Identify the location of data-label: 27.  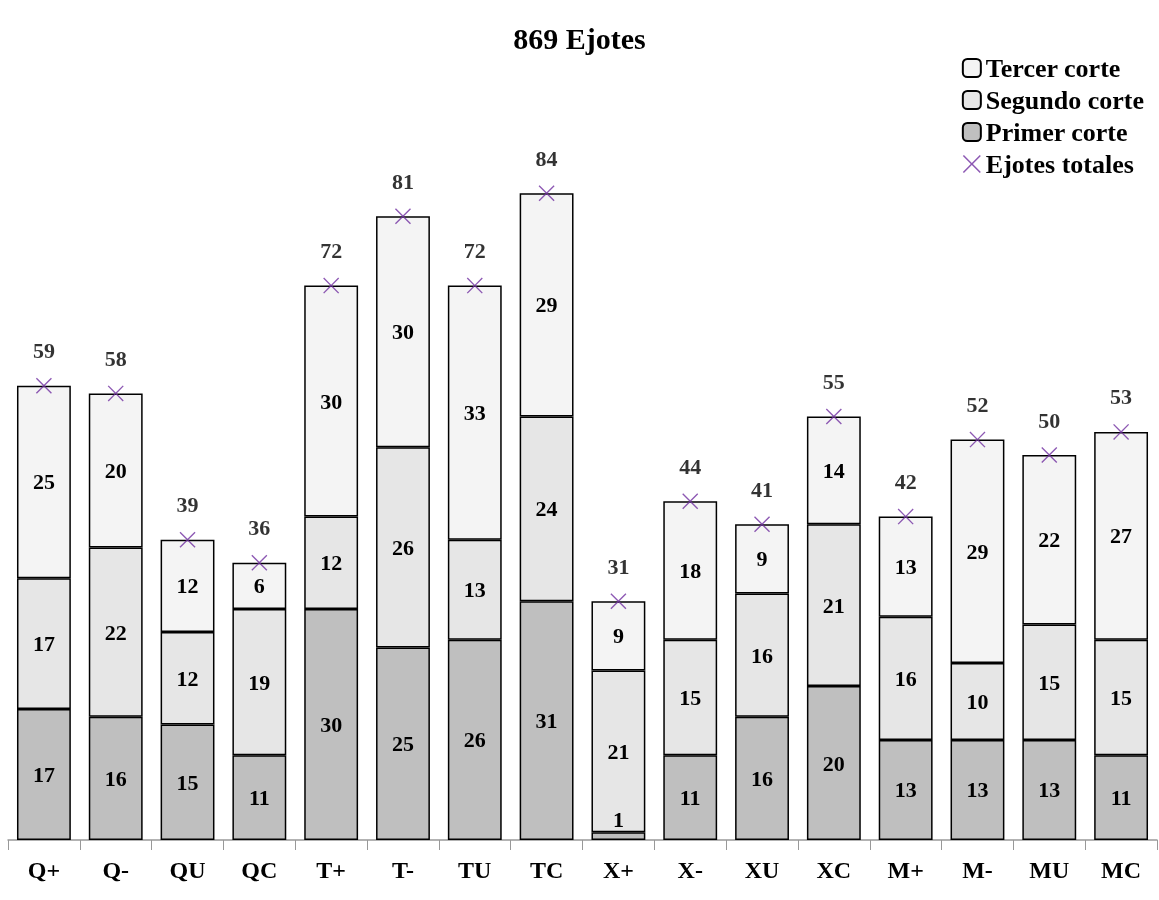
(1121, 536).